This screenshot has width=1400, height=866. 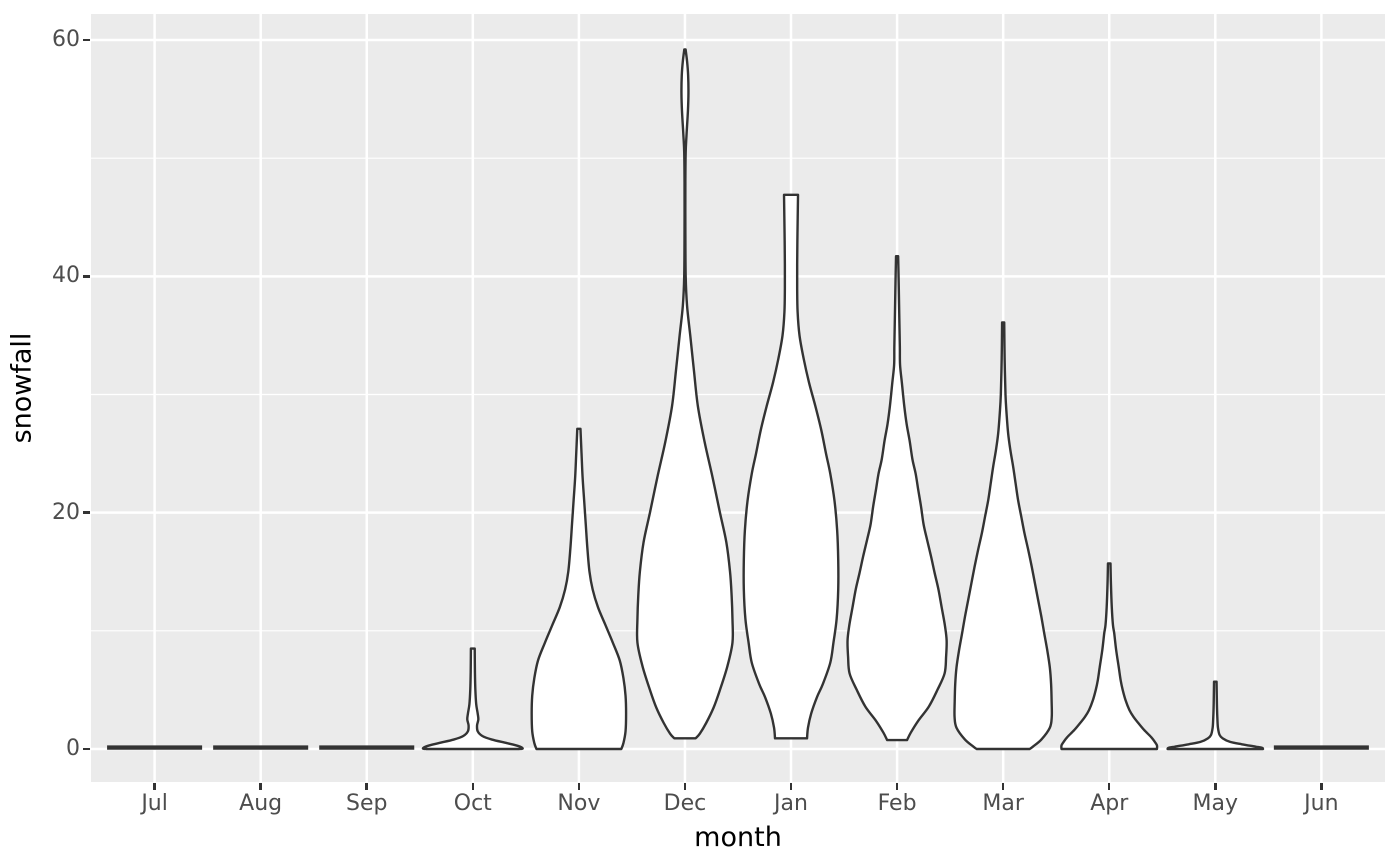 I want to click on x-tick-mark-dec, so click(x=685, y=786).